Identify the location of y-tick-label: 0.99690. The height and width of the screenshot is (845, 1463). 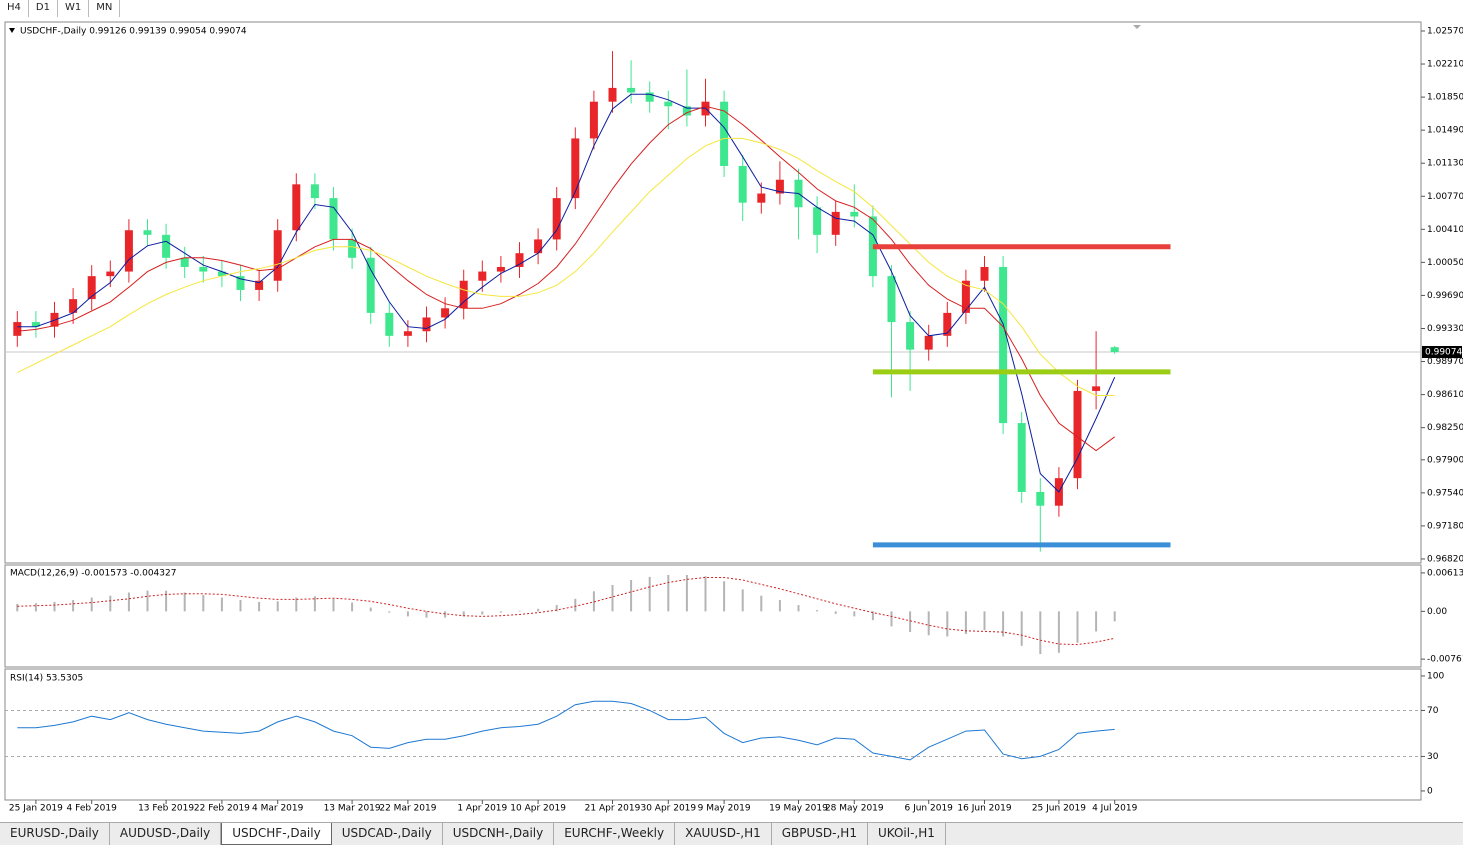
(1445, 296).